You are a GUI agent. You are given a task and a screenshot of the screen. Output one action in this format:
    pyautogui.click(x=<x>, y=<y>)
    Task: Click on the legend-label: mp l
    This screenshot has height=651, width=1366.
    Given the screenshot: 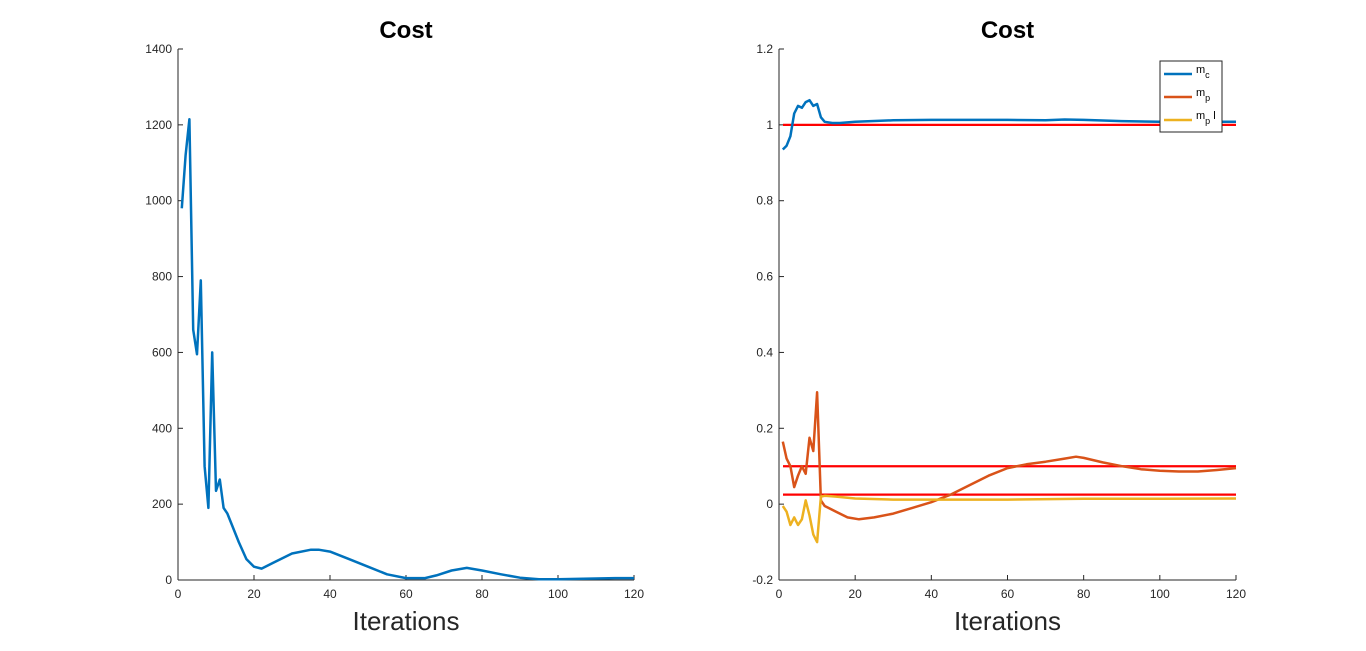 What is the action you would take?
    pyautogui.click(x=1206, y=118)
    